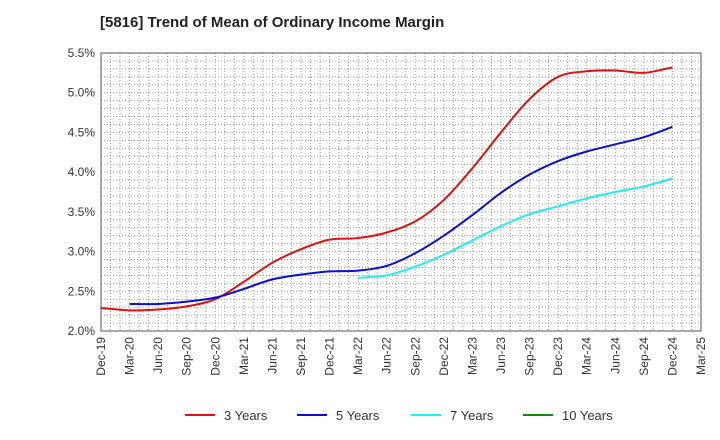 This screenshot has width=720, height=440. Describe the element at coordinates (244, 356) in the screenshot. I see `x-tick-label: Mar-21` at that location.